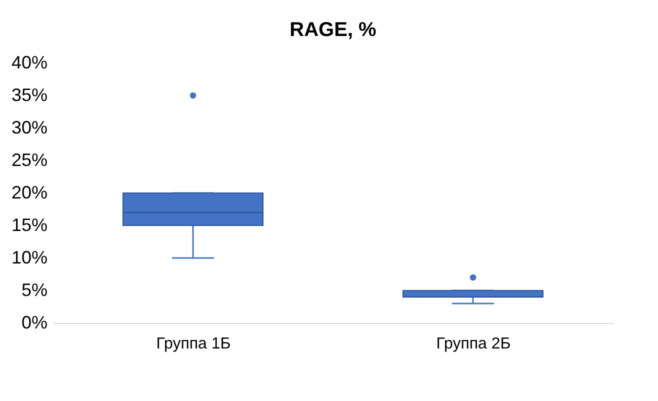  Describe the element at coordinates (29, 258) in the screenshot. I see `y-tick-label: 10%` at that location.